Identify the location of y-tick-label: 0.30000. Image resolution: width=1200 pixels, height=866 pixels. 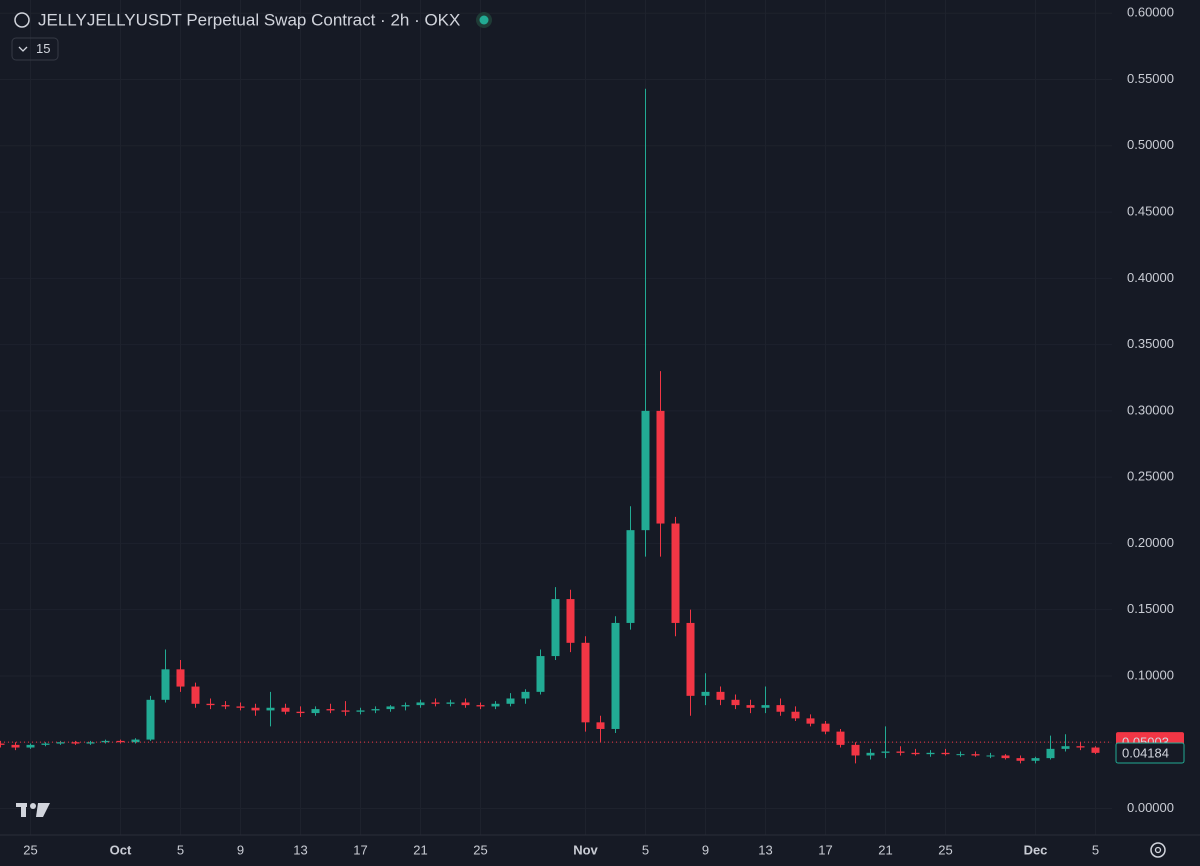
(1150, 409).